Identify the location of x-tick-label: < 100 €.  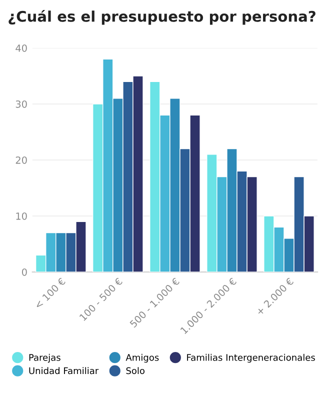
(50, 293).